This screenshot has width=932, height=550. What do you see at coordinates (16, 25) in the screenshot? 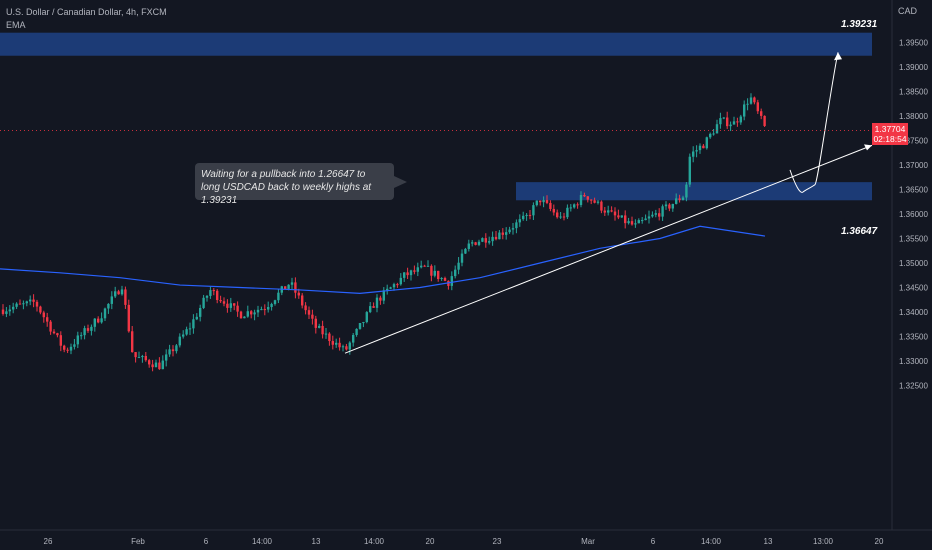
I see `ema-indicator-label: EMA` at bounding box center [16, 25].